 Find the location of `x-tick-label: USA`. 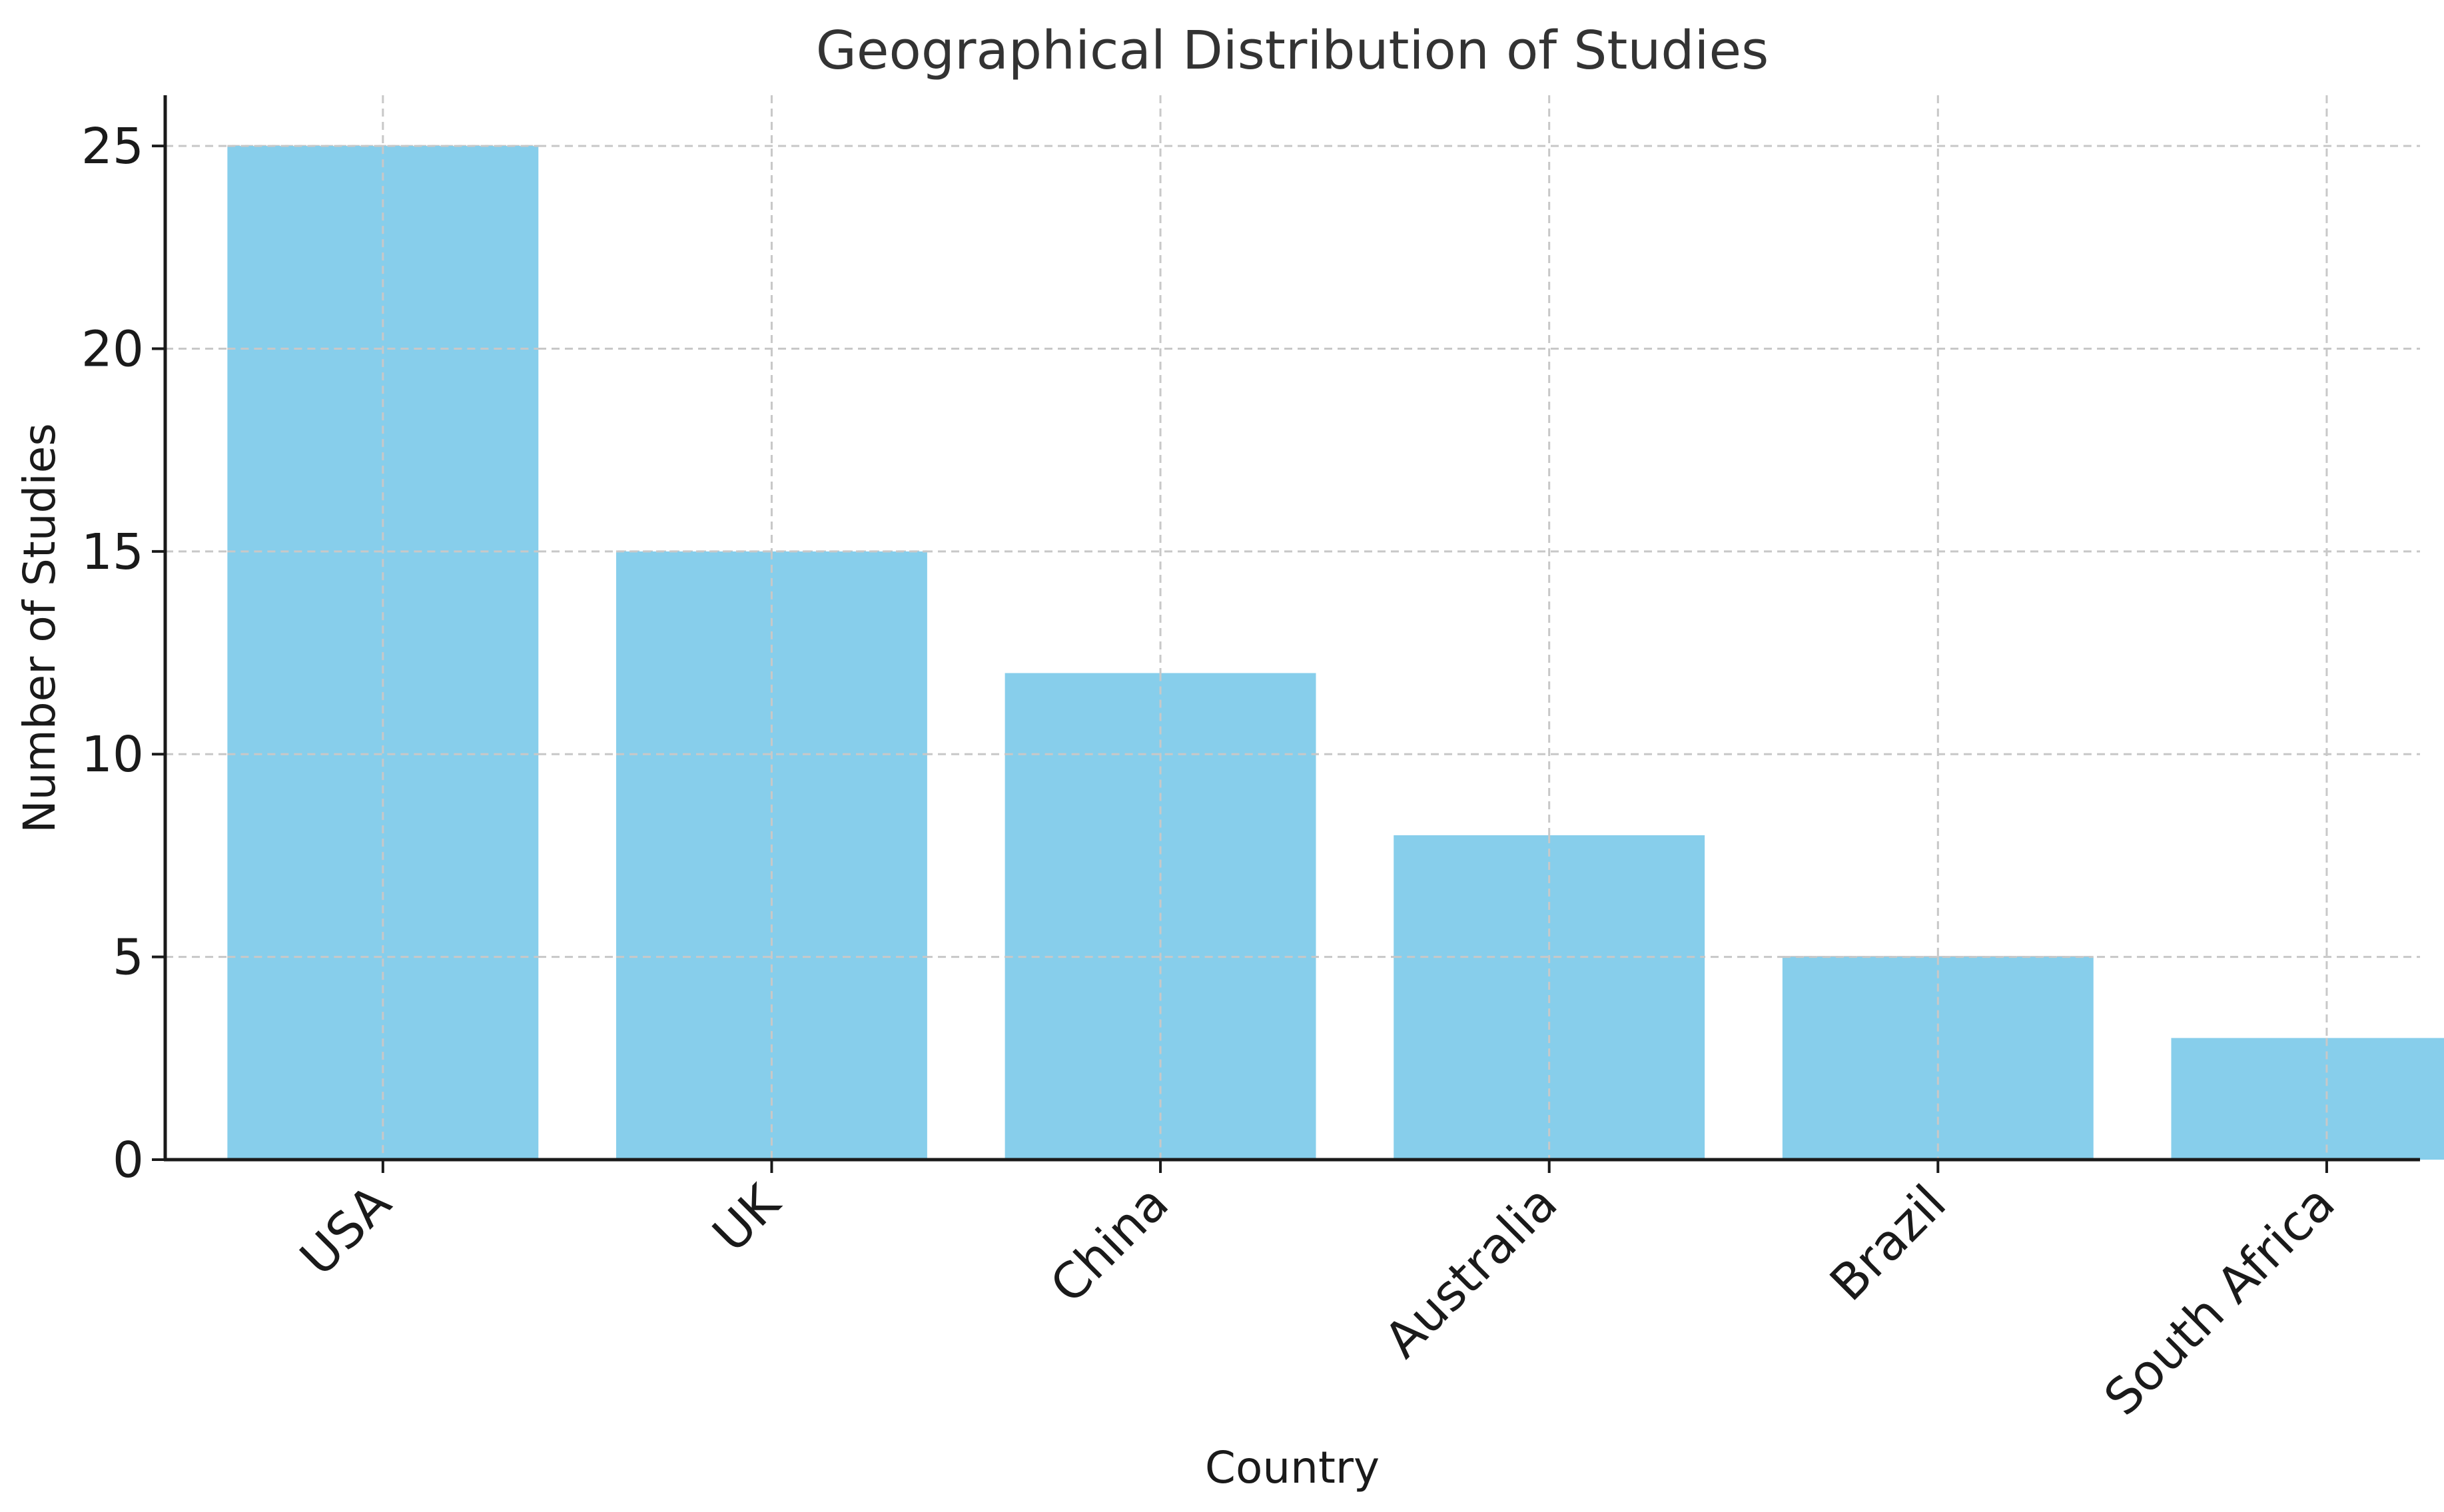

x-tick-label: USA is located at coordinates (345, 1231).